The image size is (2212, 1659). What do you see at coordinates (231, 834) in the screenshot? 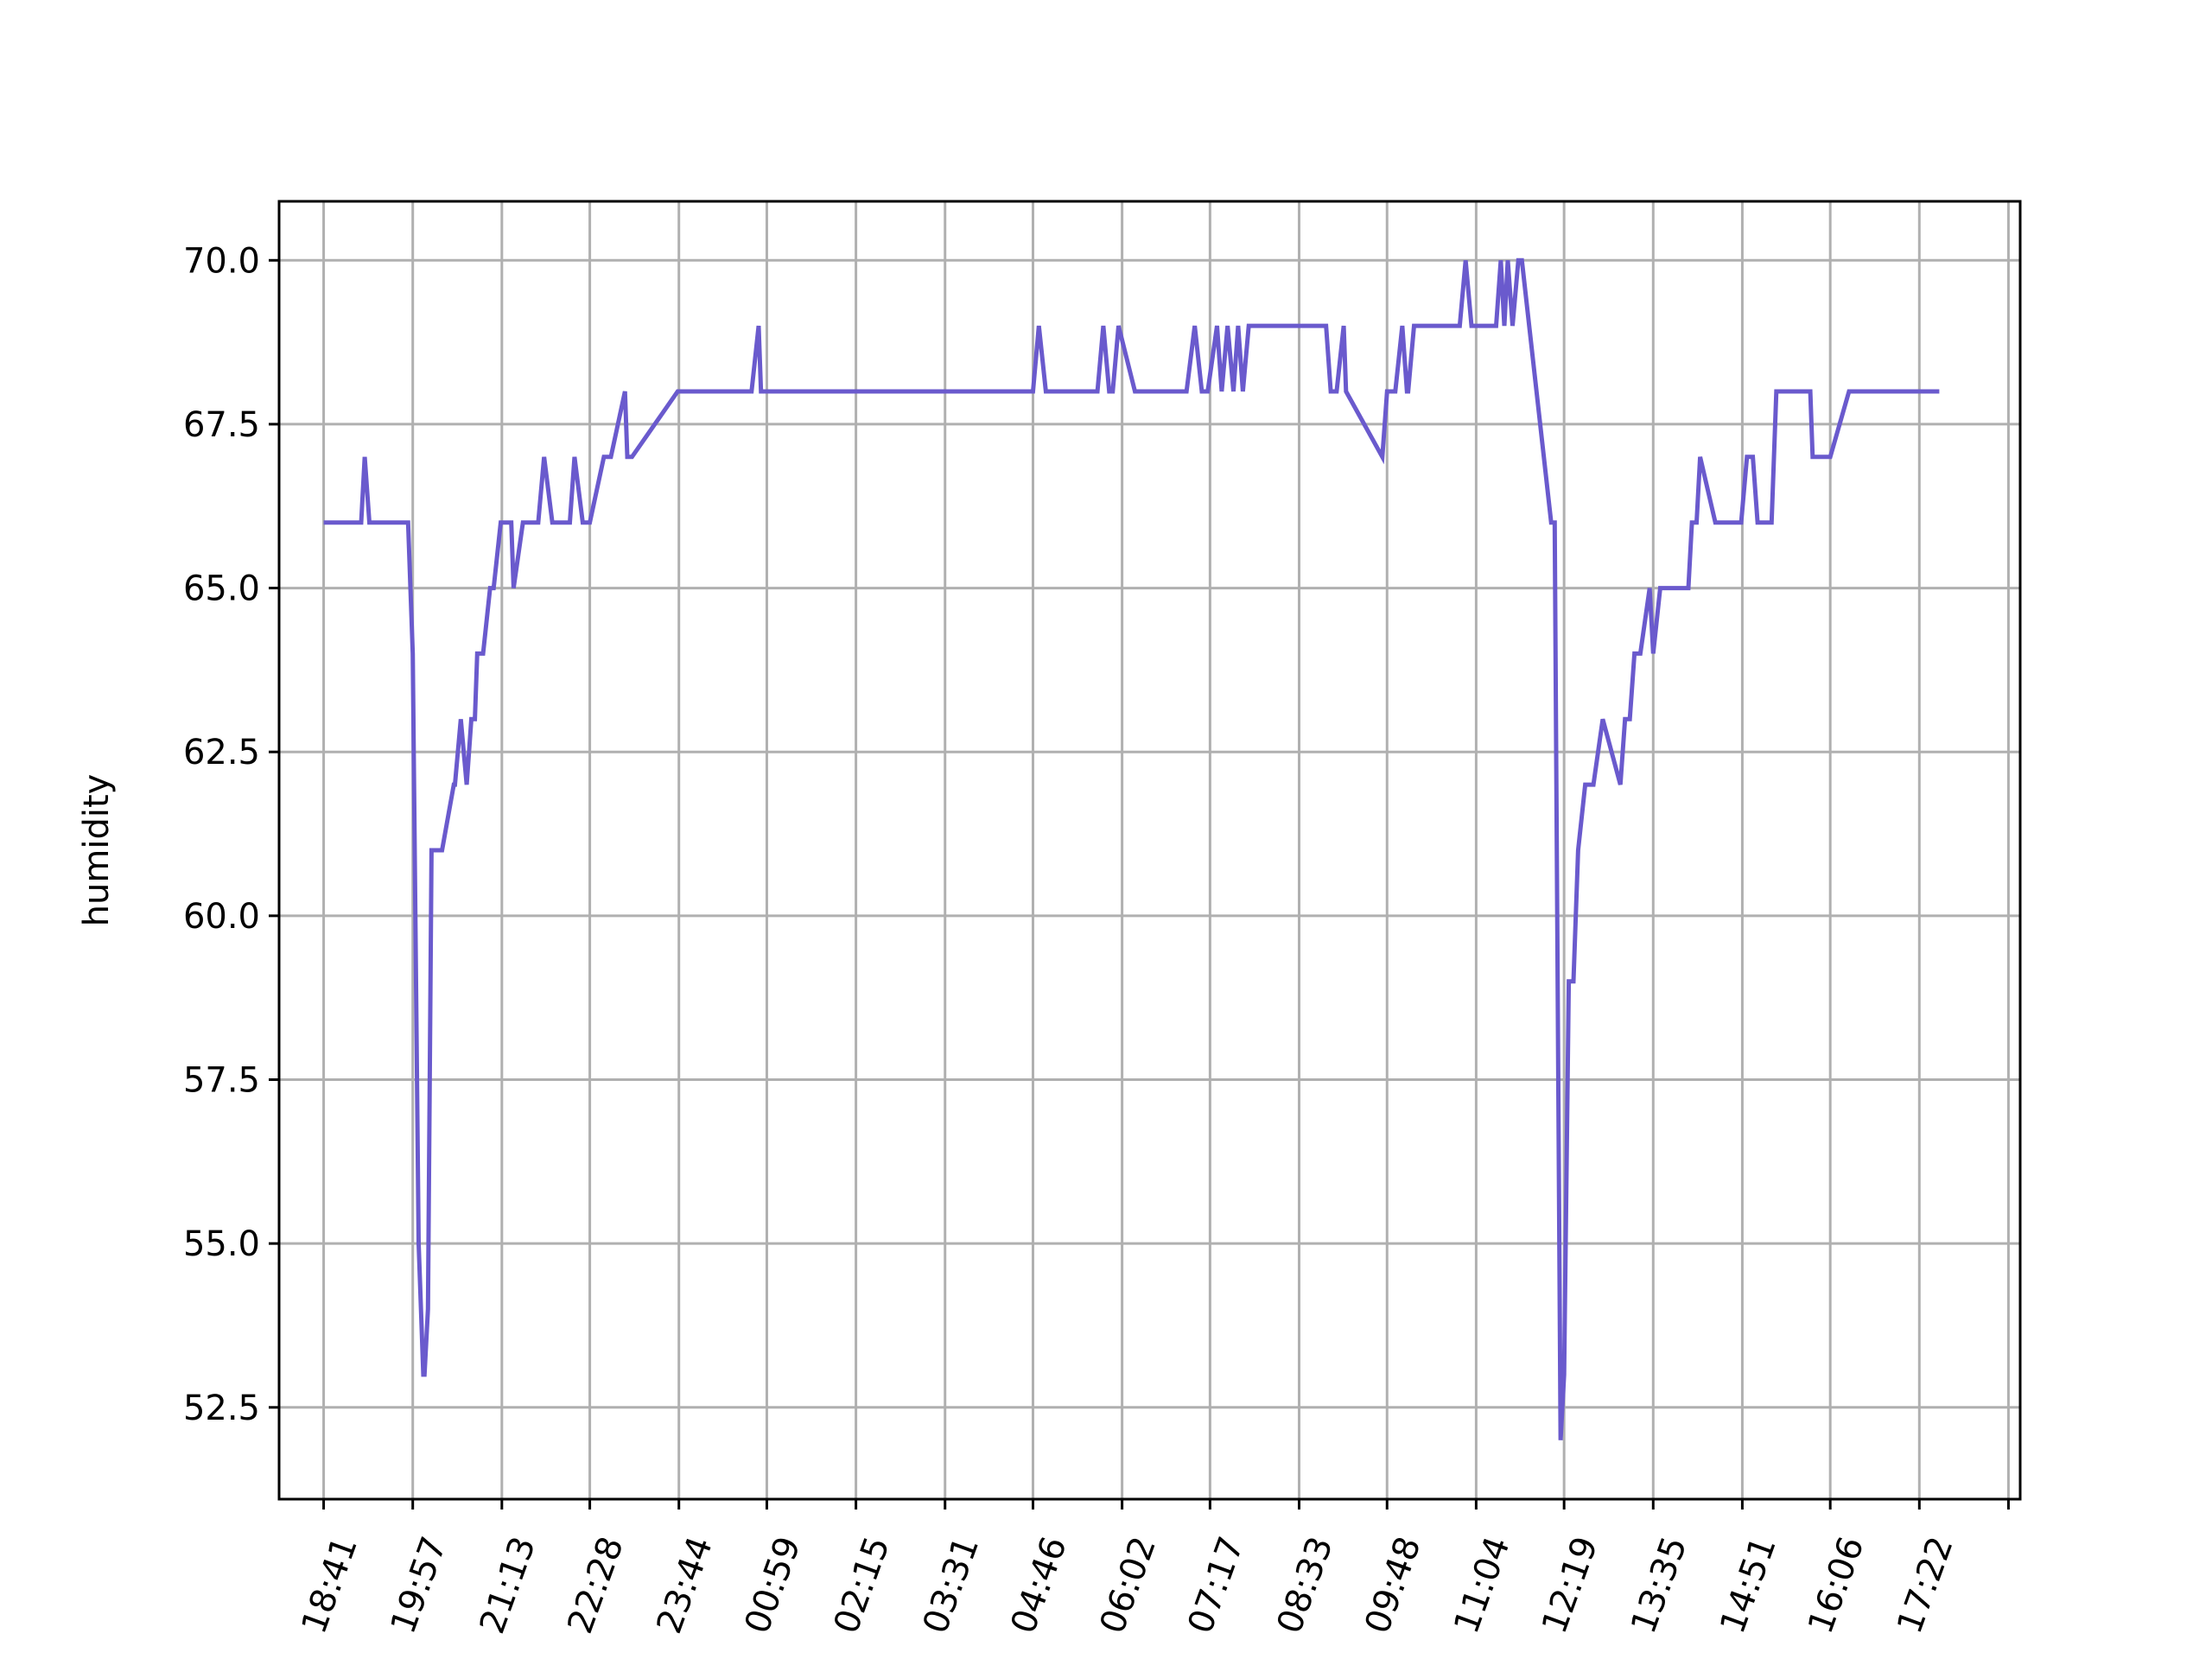
I see `y-axis: 52.5 55.0 57.5 60.0 62.5 65.0 67.5 70.0` at bounding box center [231, 834].